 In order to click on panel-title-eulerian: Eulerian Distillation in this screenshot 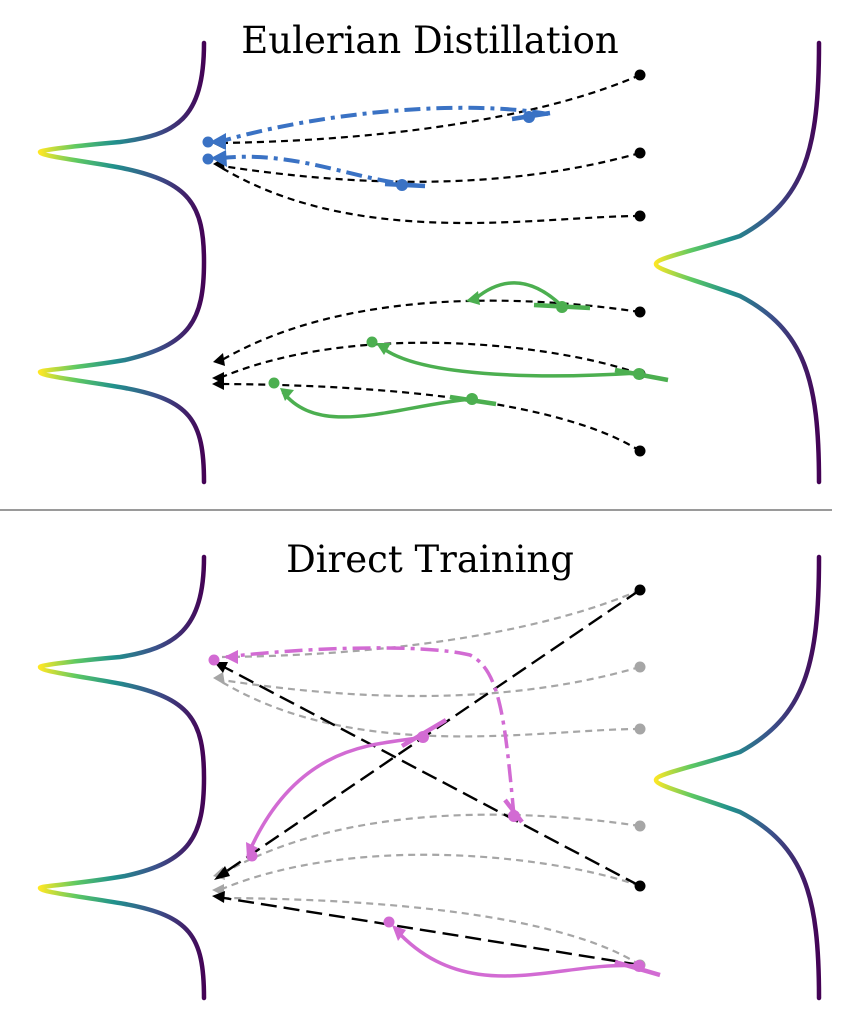, I will do `click(429, 40)`.